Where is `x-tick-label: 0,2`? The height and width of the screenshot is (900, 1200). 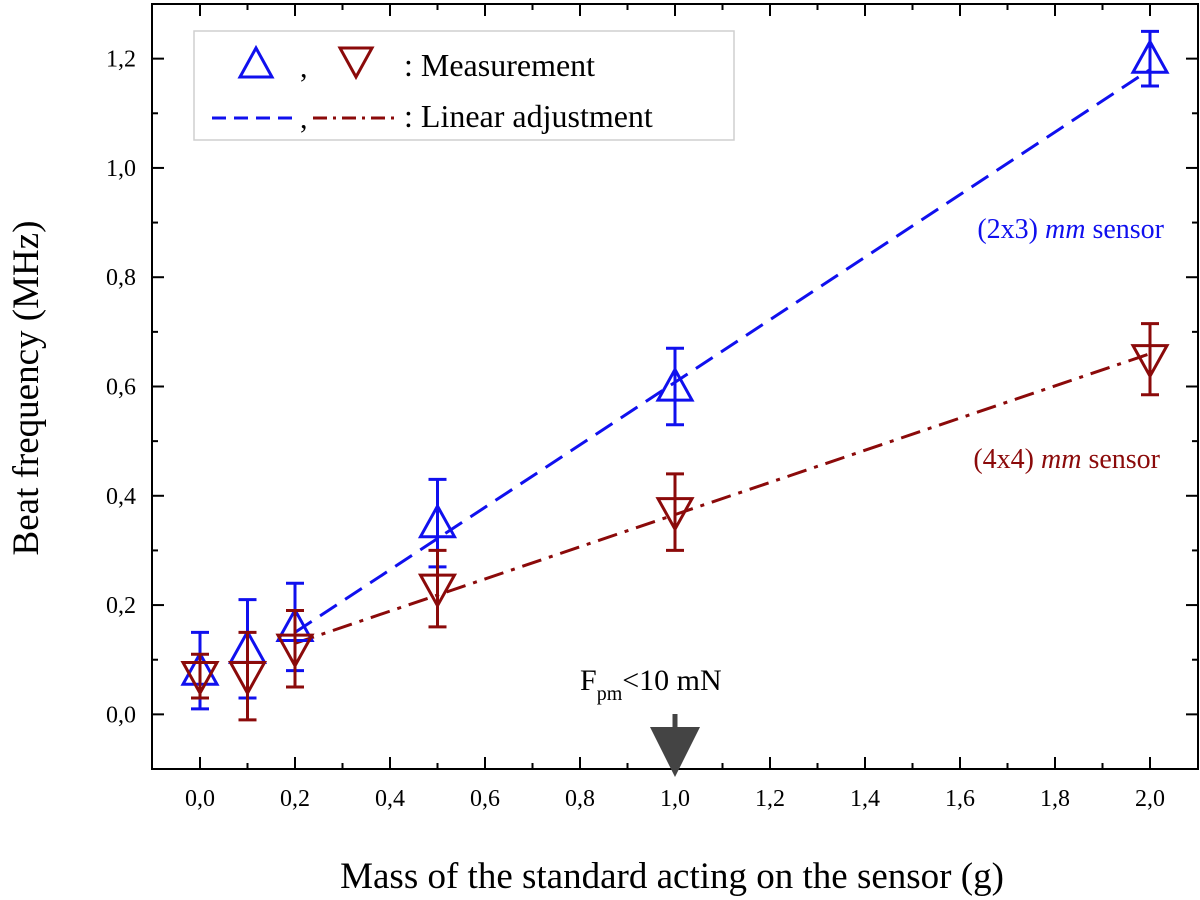 x-tick-label: 0,2 is located at coordinates (295, 799).